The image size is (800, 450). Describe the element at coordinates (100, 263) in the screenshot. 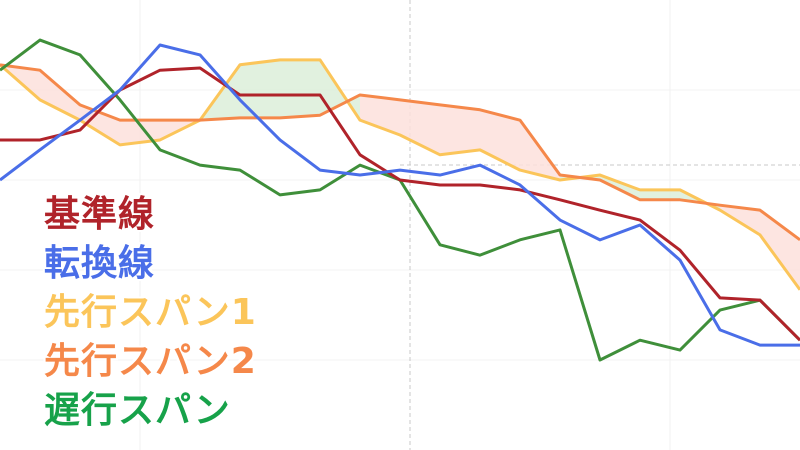

I see `legend-tenkan: 転換線` at that location.